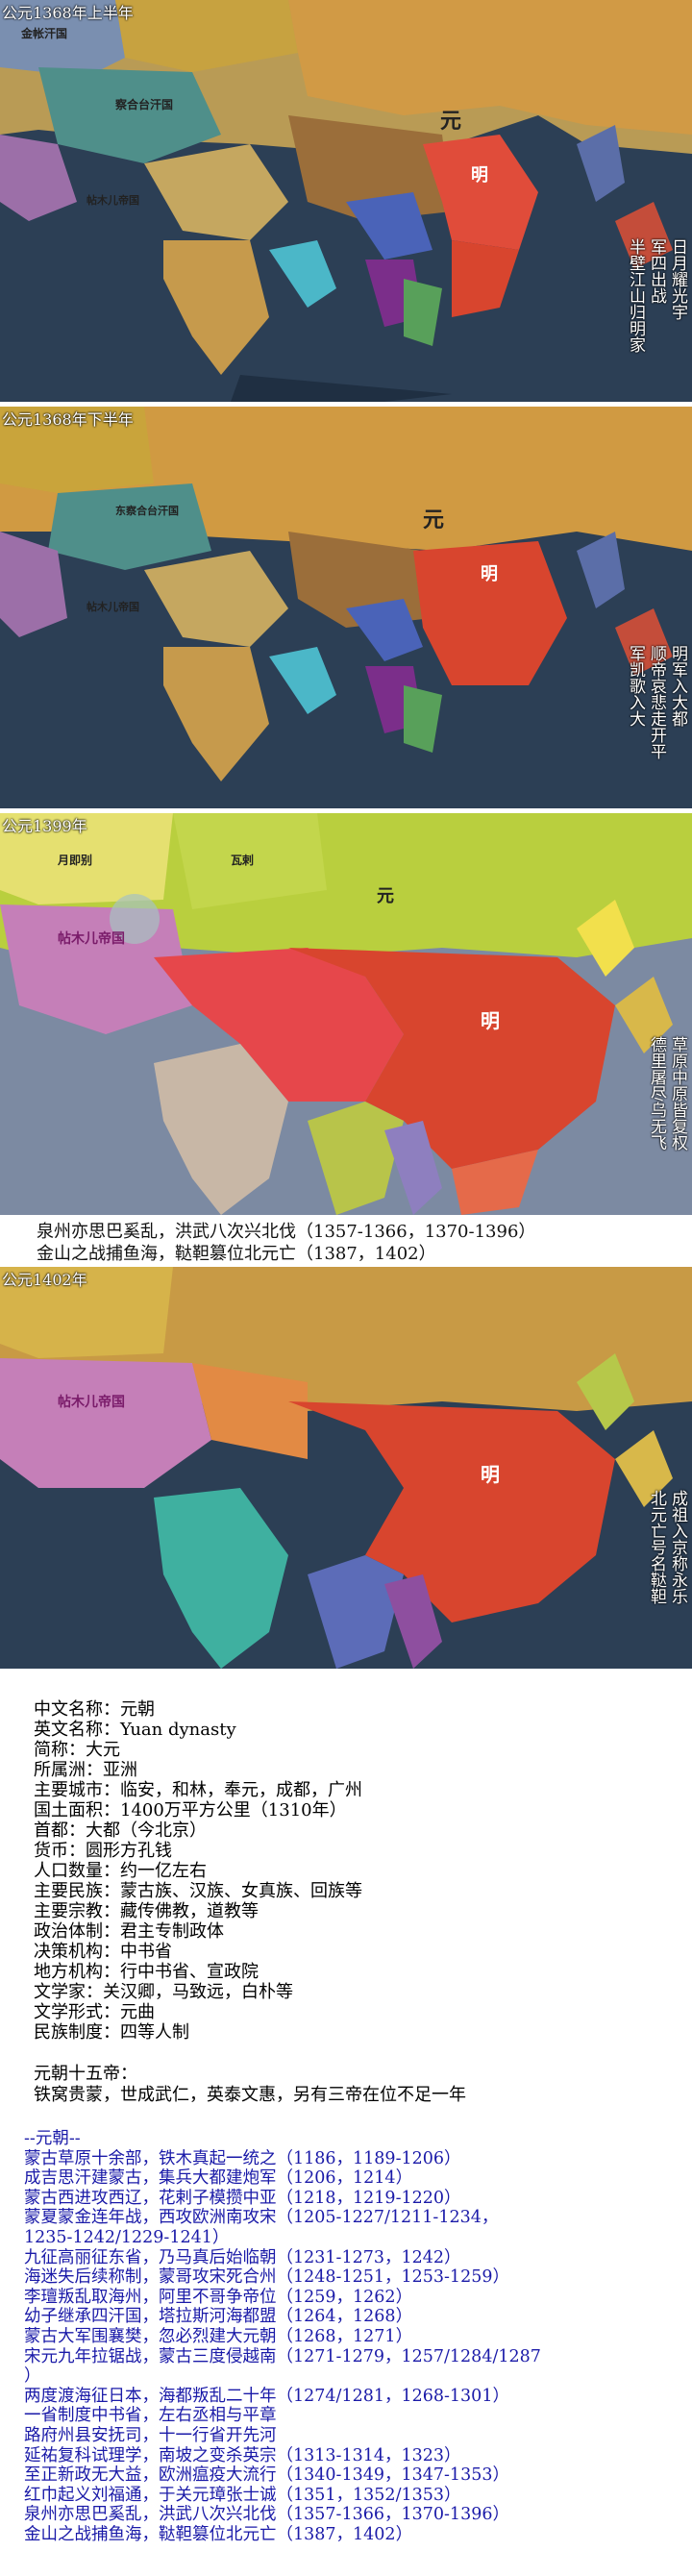 This screenshot has height=2576, width=692. Describe the element at coordinates (282, 2356) in the screenshot. I see `chronicle-line: 宋元九年拉锯战，蒙古三度侵越南（1271-1279，1257/1284/1287` at that location.